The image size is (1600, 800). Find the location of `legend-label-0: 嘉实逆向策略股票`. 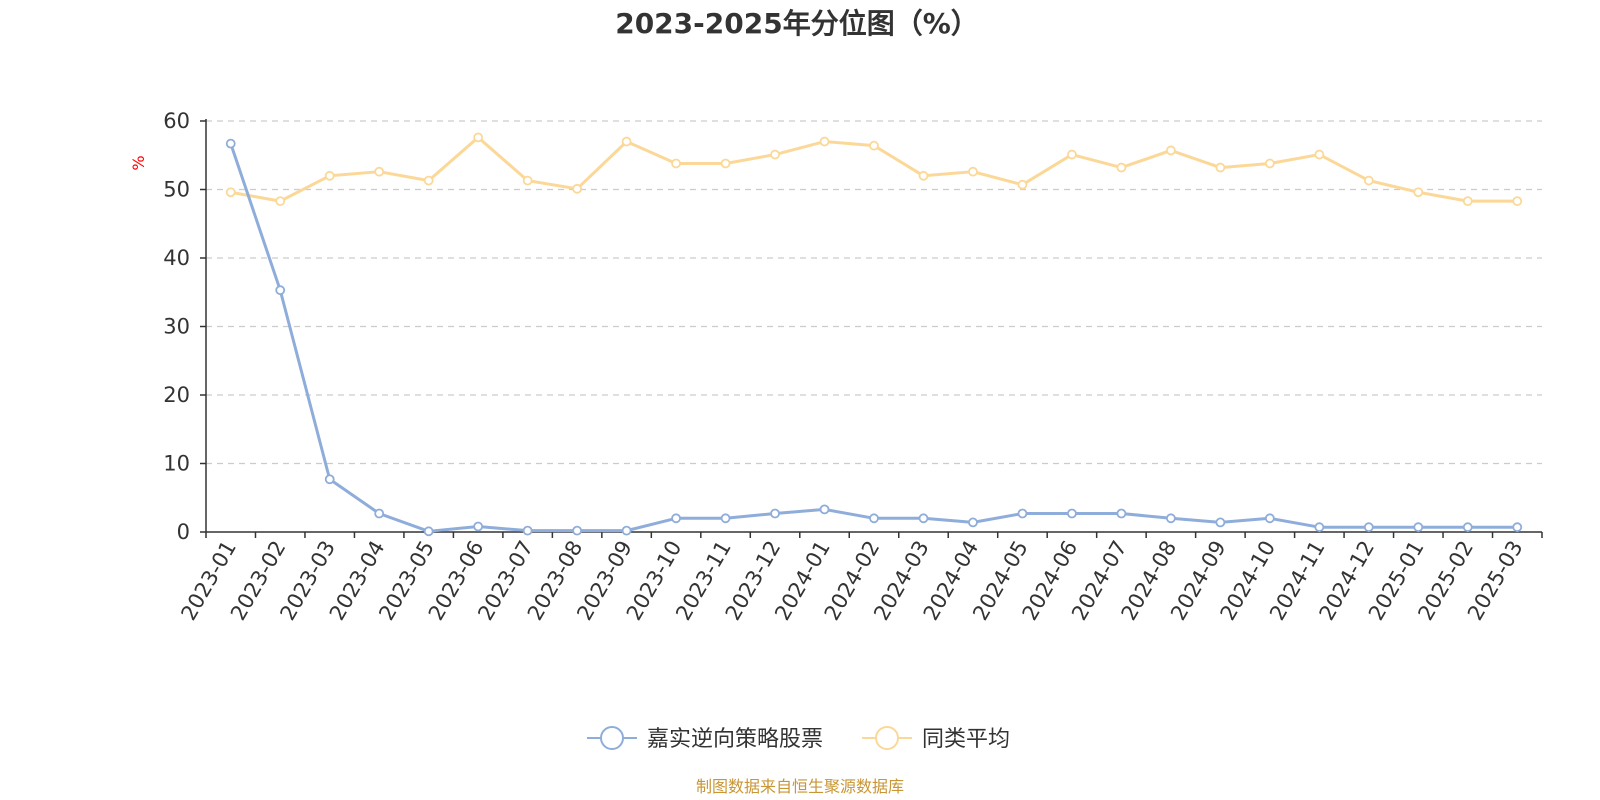

legend-label-0: 嘉实逆向策略股票 is located at coordinates (735, 739).